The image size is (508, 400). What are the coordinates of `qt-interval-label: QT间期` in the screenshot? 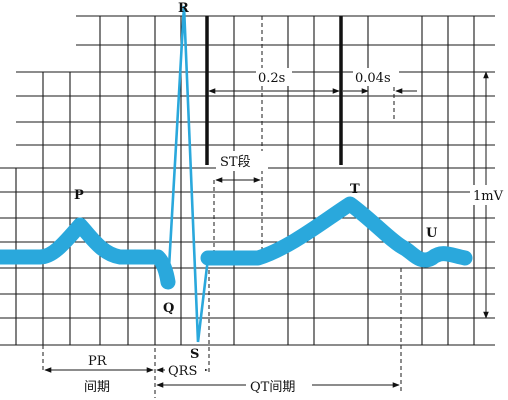 It's located at (272, 387).